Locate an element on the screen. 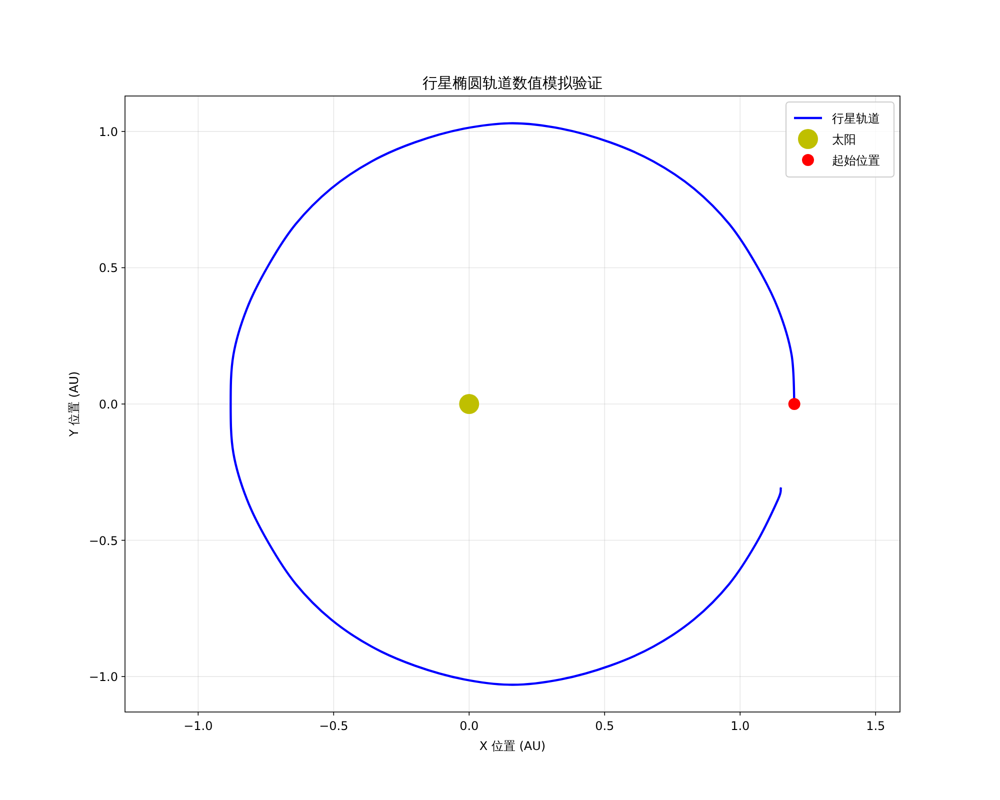 This screenshot has width=1000, height=800. legend-label: 起始位置 is located at coordinates (856, 161).